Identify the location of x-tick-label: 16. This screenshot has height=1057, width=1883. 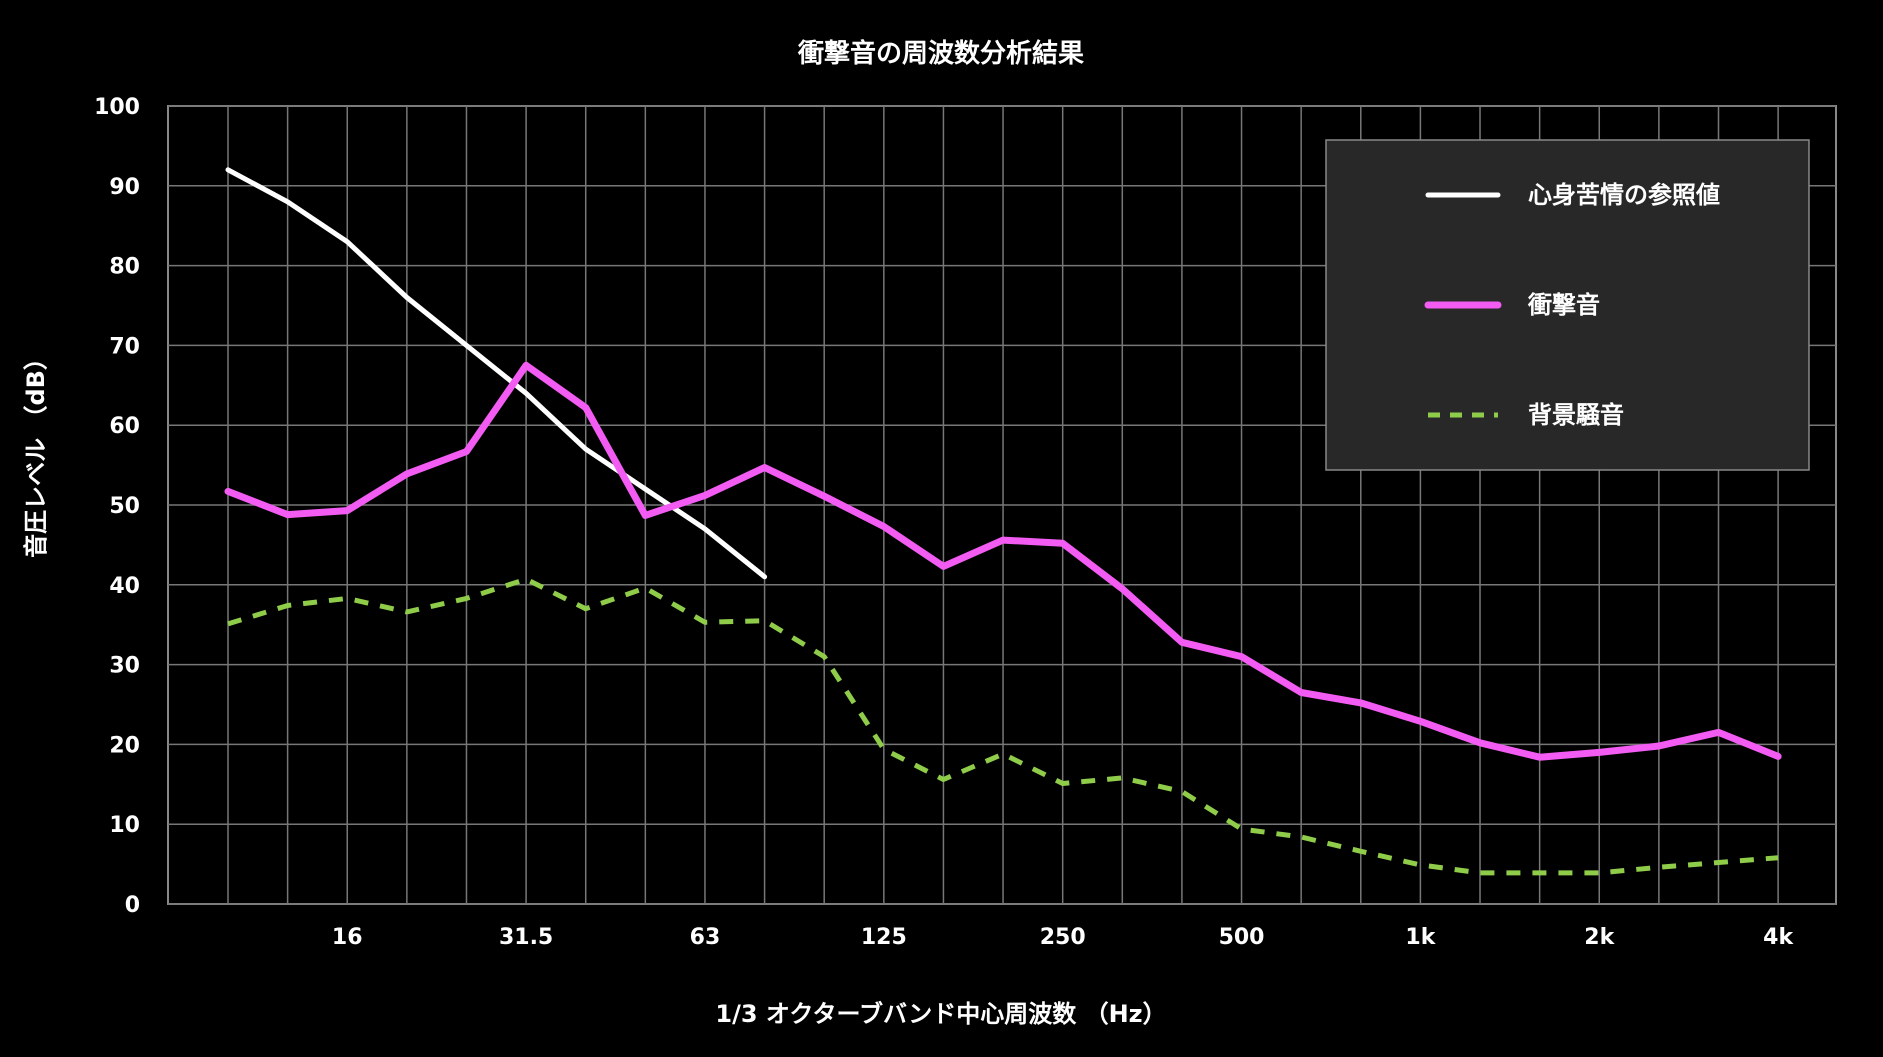
(347, 937).